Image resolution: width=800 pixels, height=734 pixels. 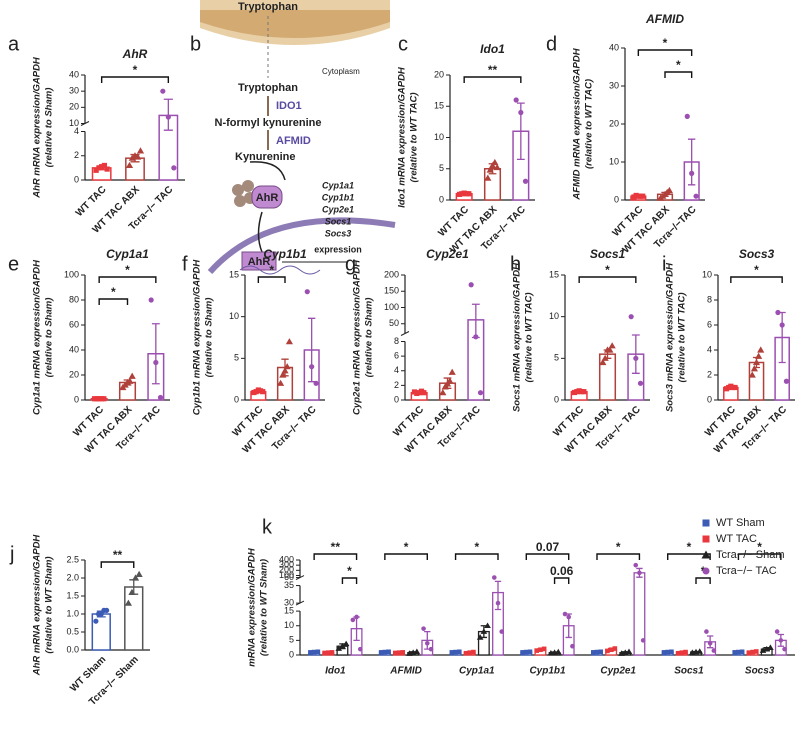 I want to click on chart-title: AhR, so click(x=135, y=54).